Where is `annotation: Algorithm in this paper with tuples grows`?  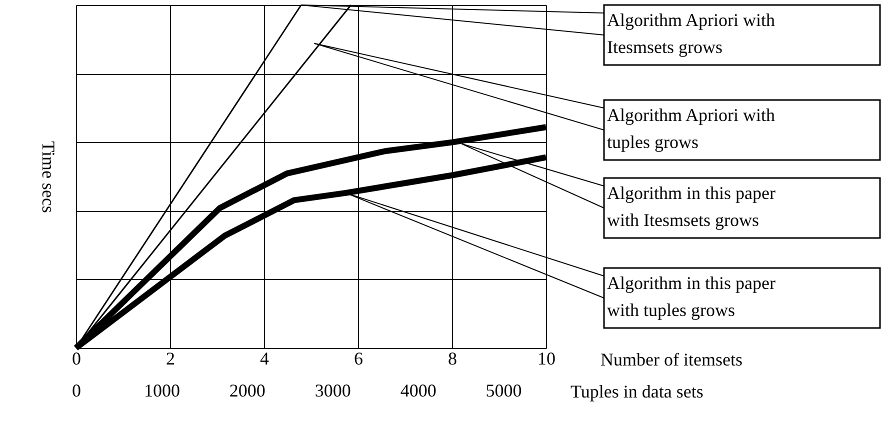 annotation: Algorithm in this paper with tuples grows is located at coordinates (691, 296).